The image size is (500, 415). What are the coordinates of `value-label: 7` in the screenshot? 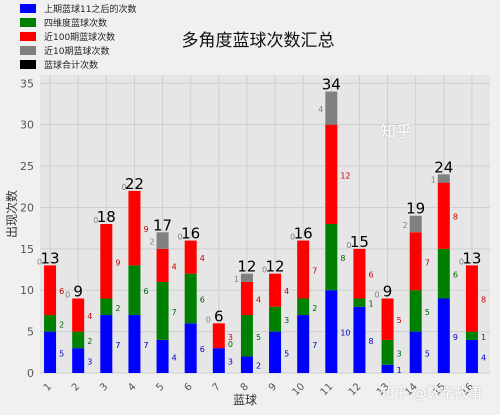 It's located at (314, 271).